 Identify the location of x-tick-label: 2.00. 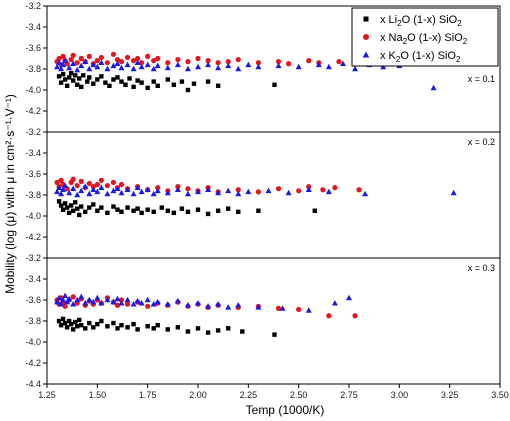
(198, 395).